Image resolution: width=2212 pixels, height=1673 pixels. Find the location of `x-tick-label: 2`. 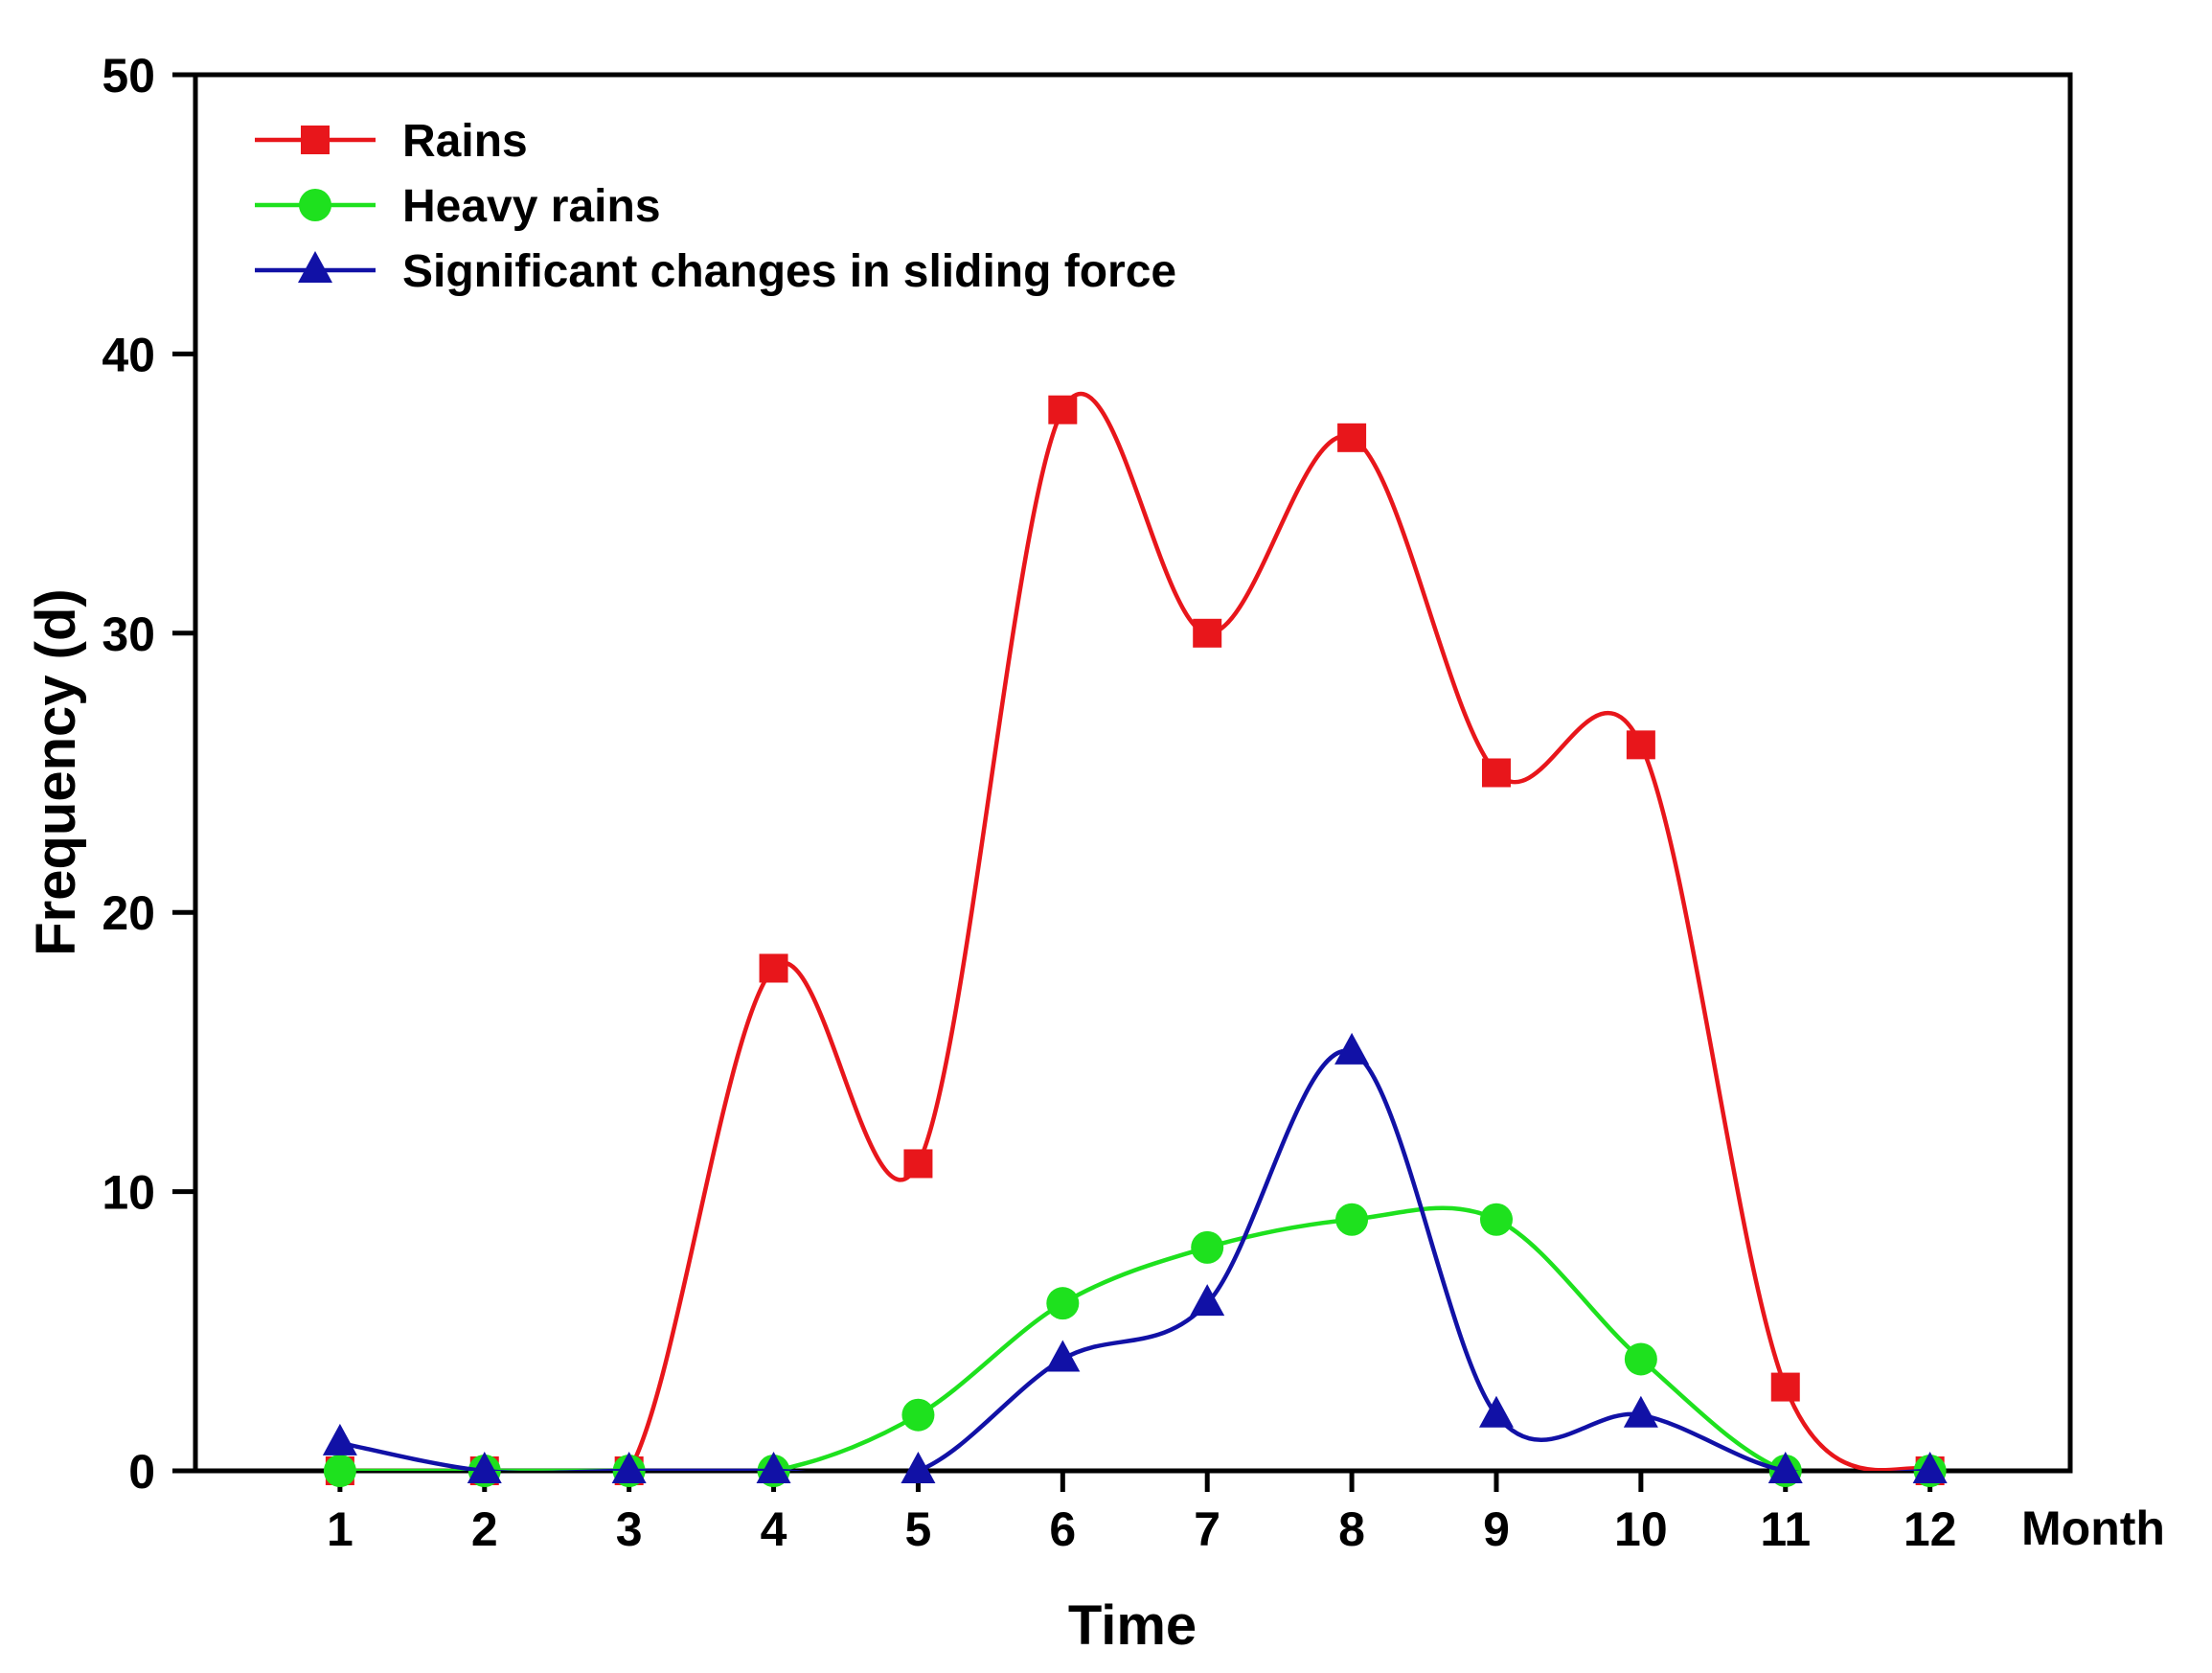

x-tick-label: 2 is located at coordinates (484, 1529).